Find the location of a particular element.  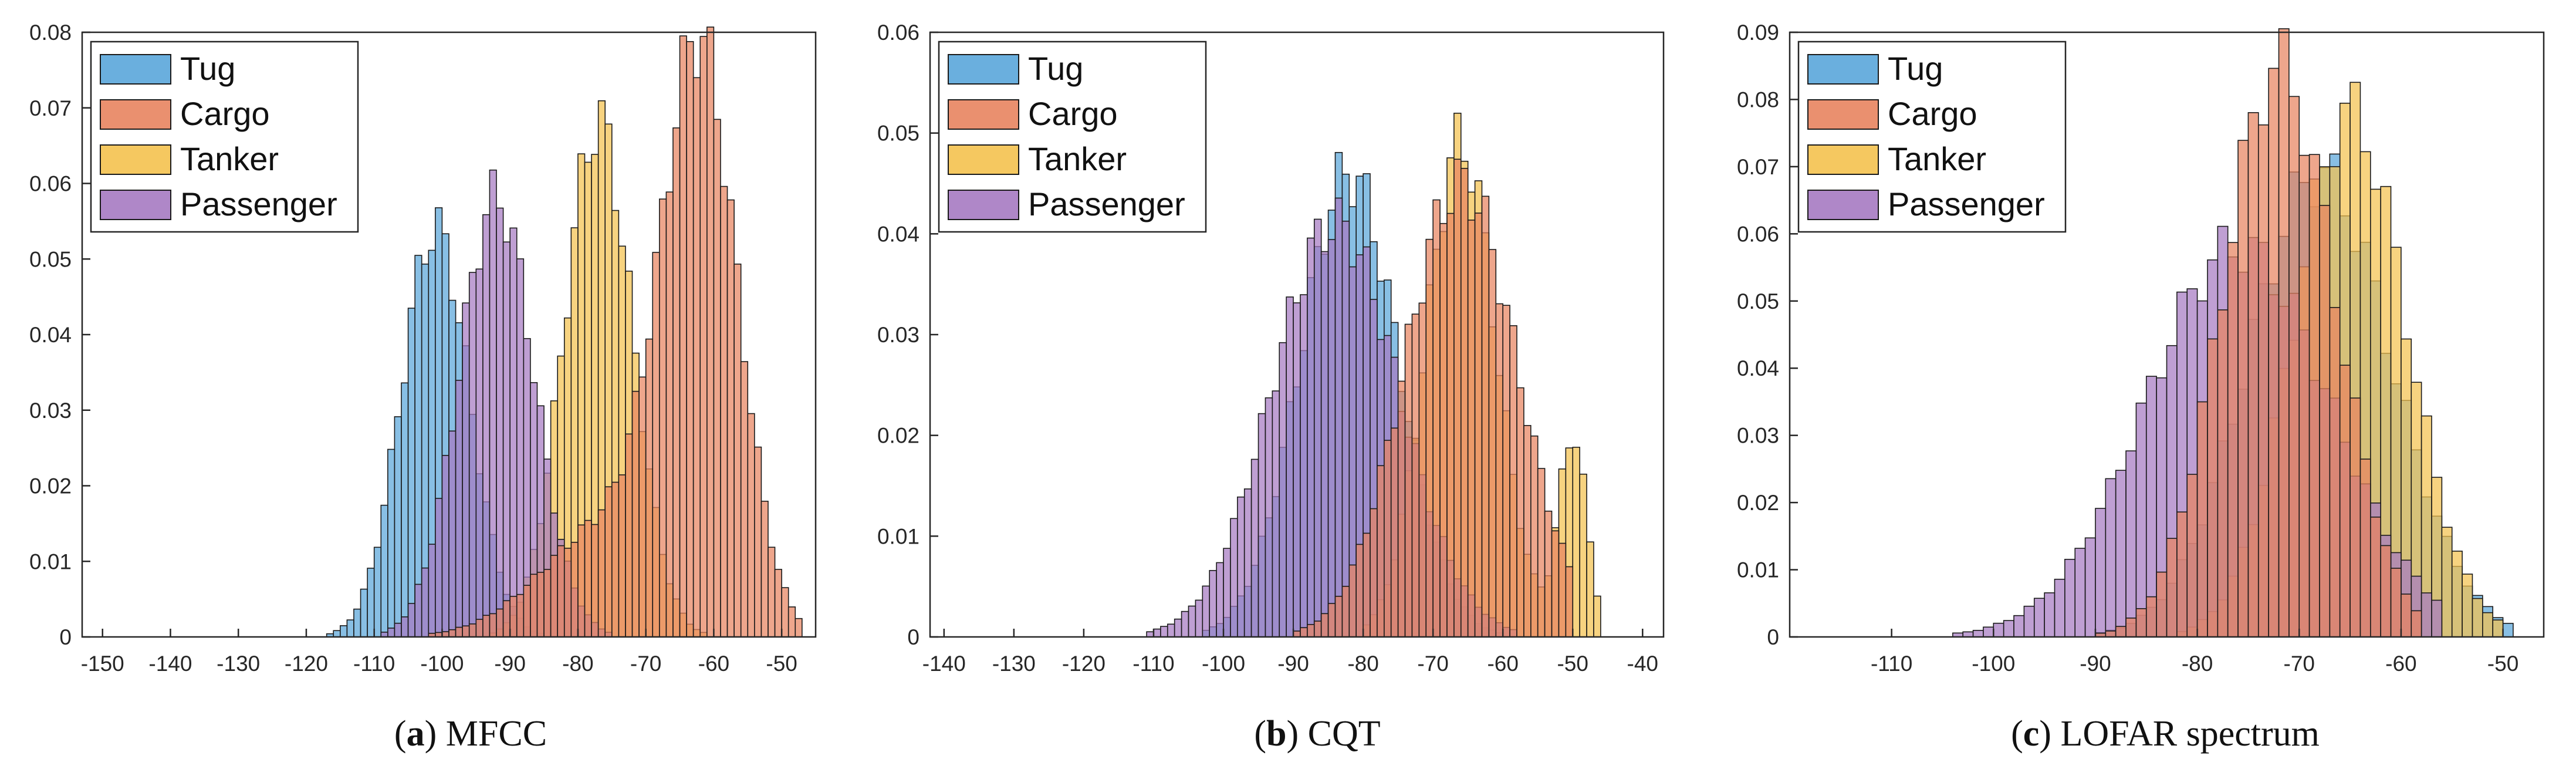

legend-label: Tanker is located at coordinates (1937, 158).